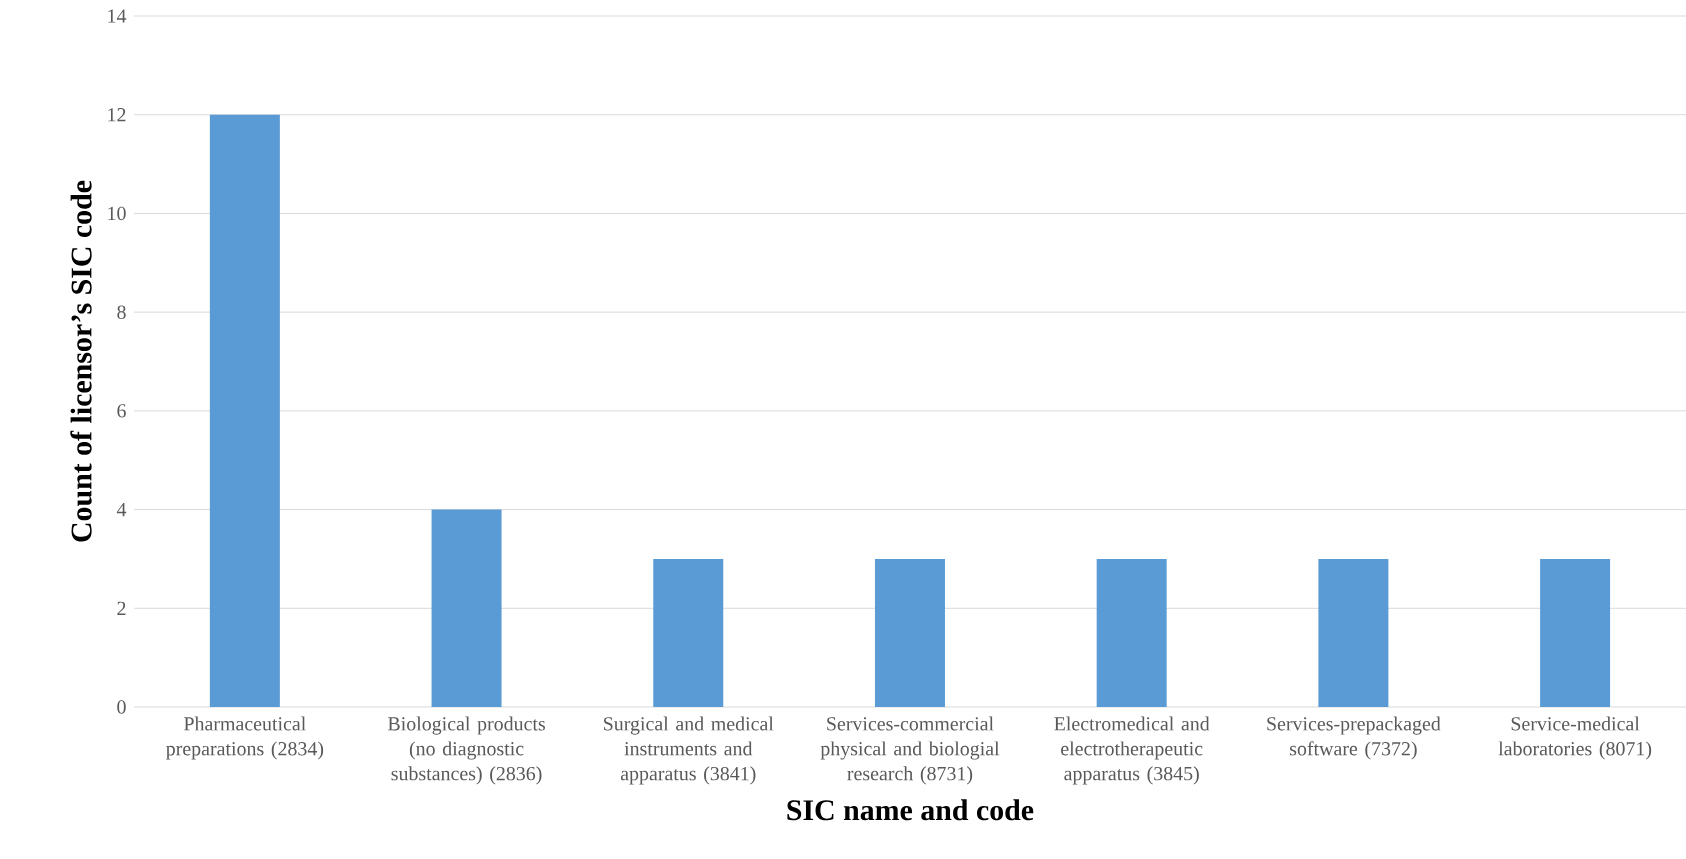 The width and height of the screenshot is (1686, 859). Describe the element at coordinates (121, 411) in the screenshot. I see `y-tick-label: 6` at that location.